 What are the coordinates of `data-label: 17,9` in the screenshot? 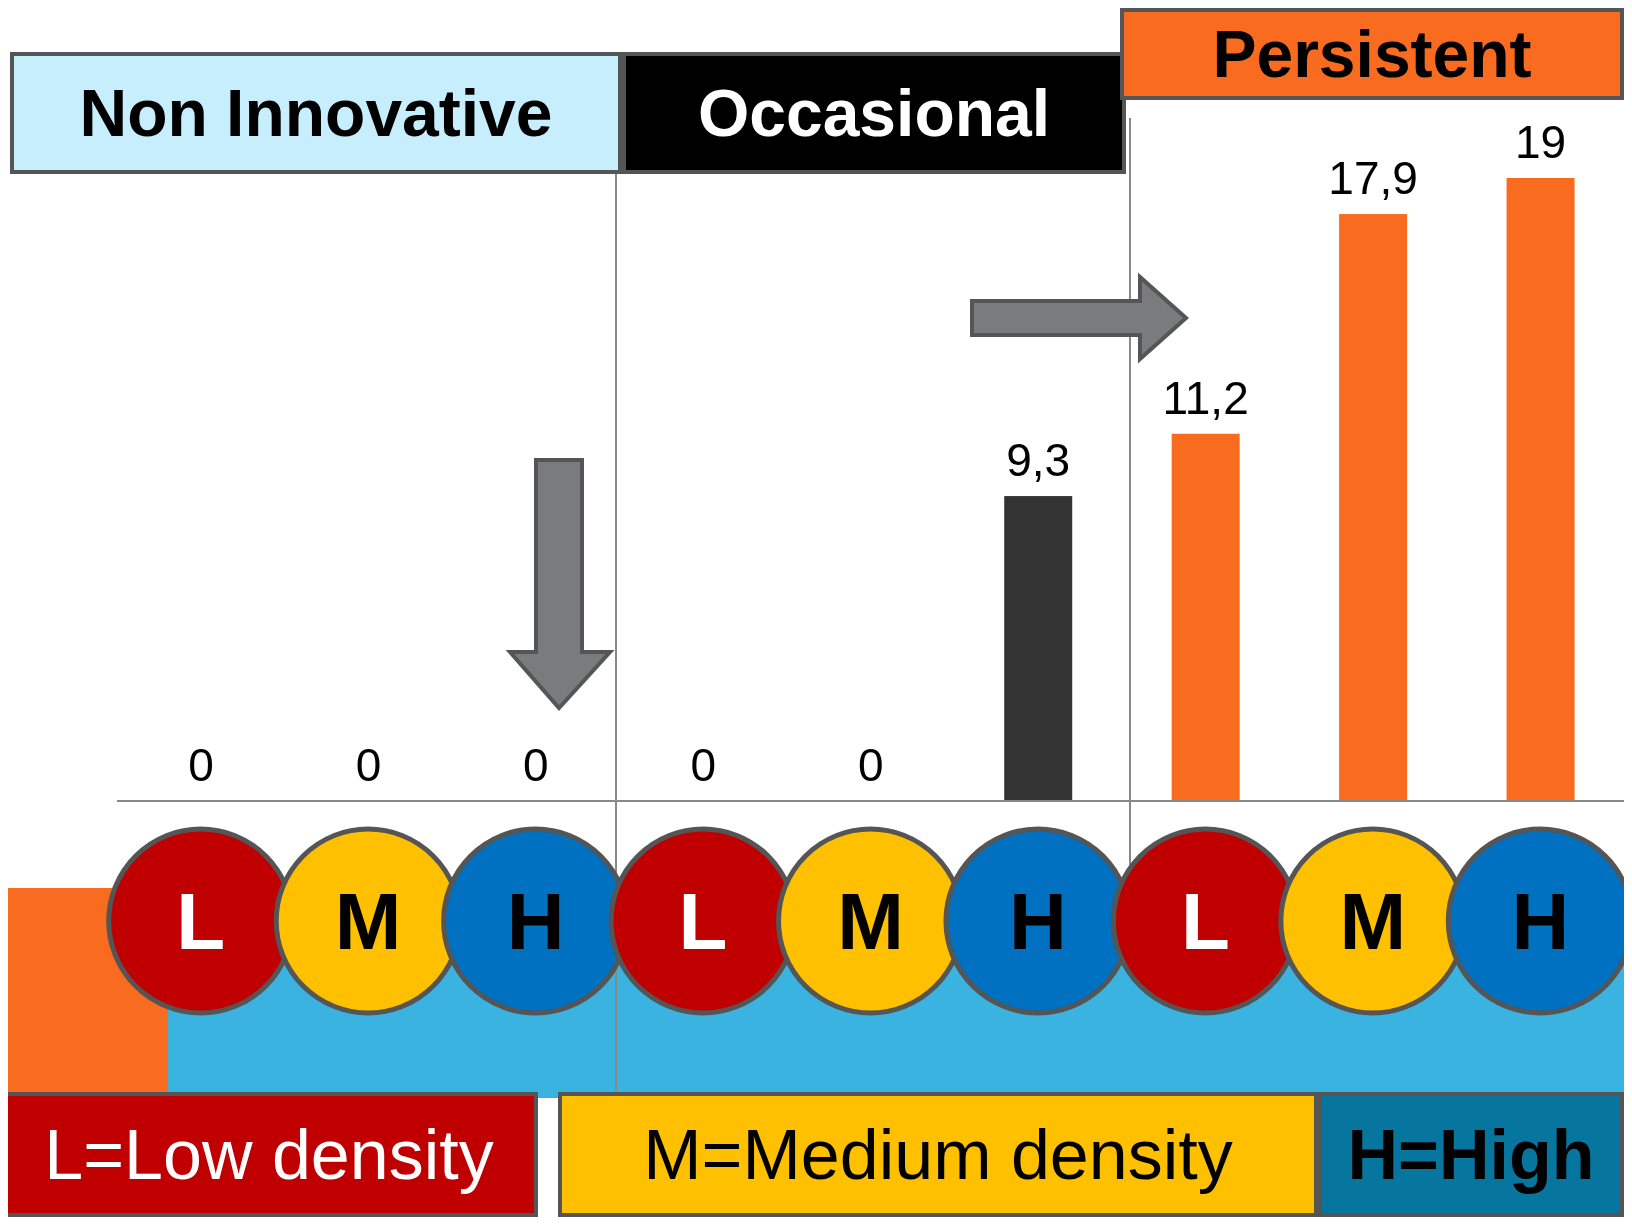 It's located at (1373, 178).